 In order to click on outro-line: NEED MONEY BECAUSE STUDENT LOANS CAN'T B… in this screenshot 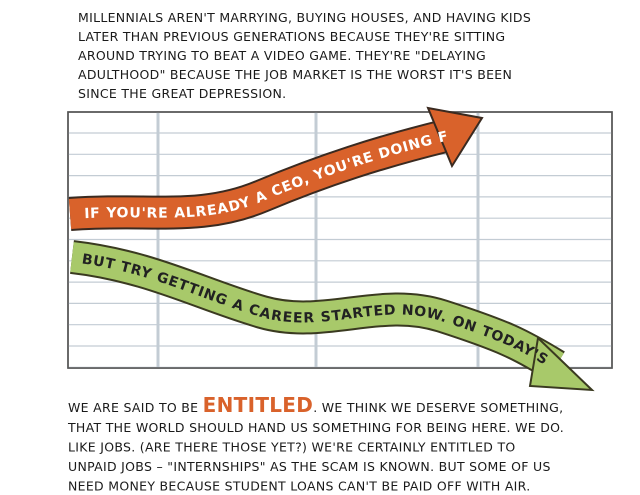, I will do `click(299, 486)`.